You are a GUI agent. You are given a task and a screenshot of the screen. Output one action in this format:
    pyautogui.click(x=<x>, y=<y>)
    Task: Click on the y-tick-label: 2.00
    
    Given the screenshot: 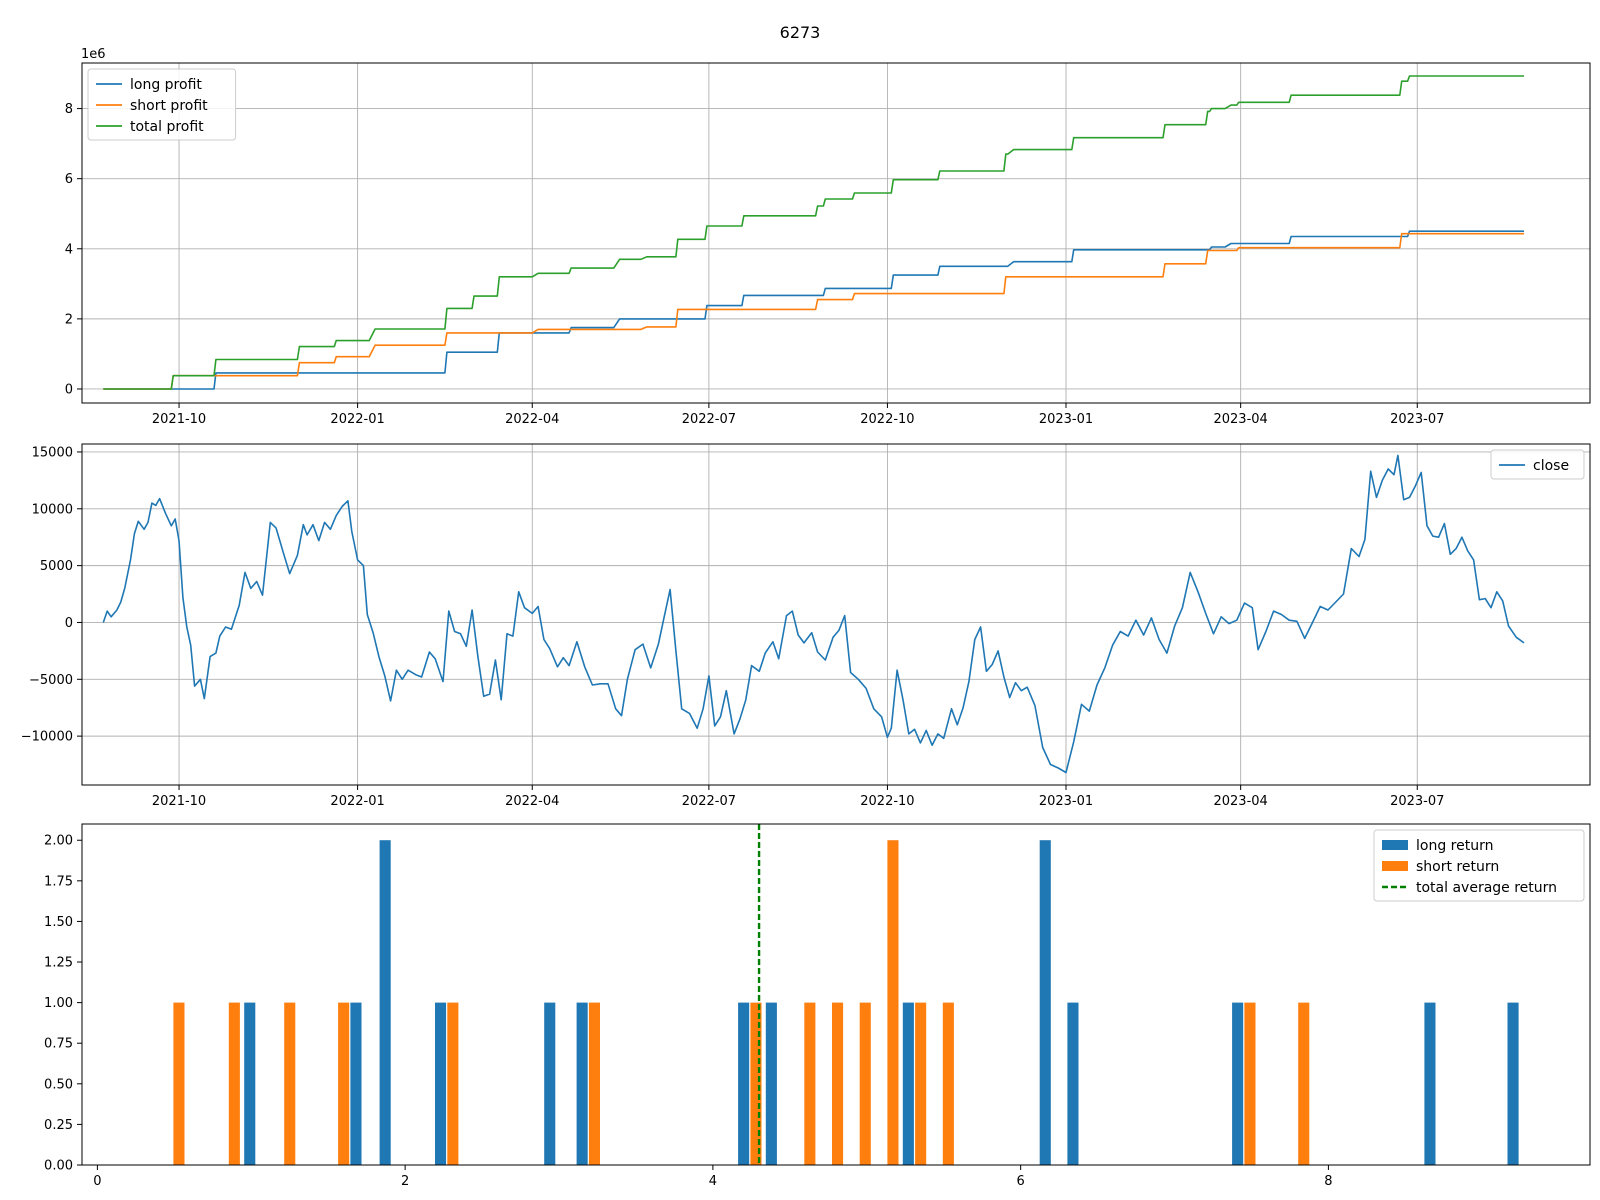 What is the action you would take?
    pyautogui.click(x=58, y=841)
    